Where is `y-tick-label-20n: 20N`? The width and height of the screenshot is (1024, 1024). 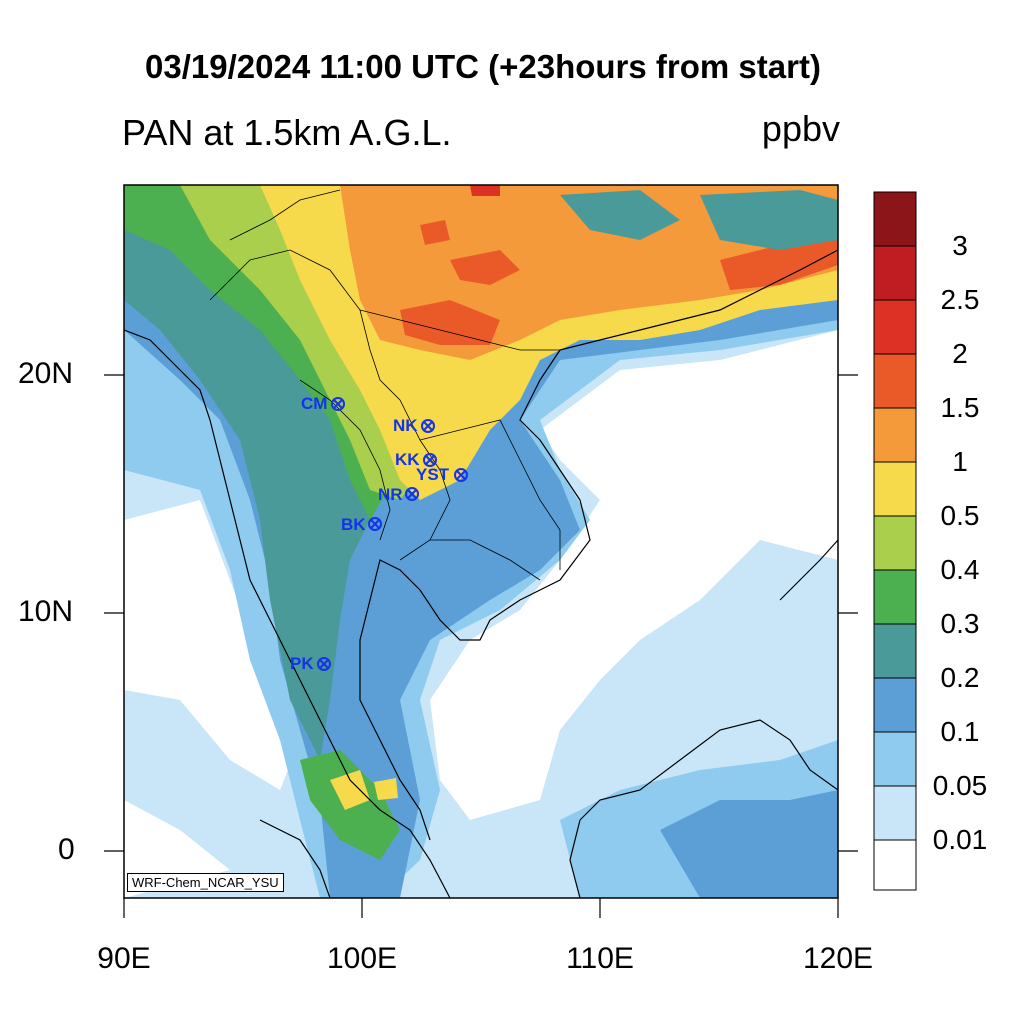
y-tick-label-20n: 20N is located at coordinates (46, 373).